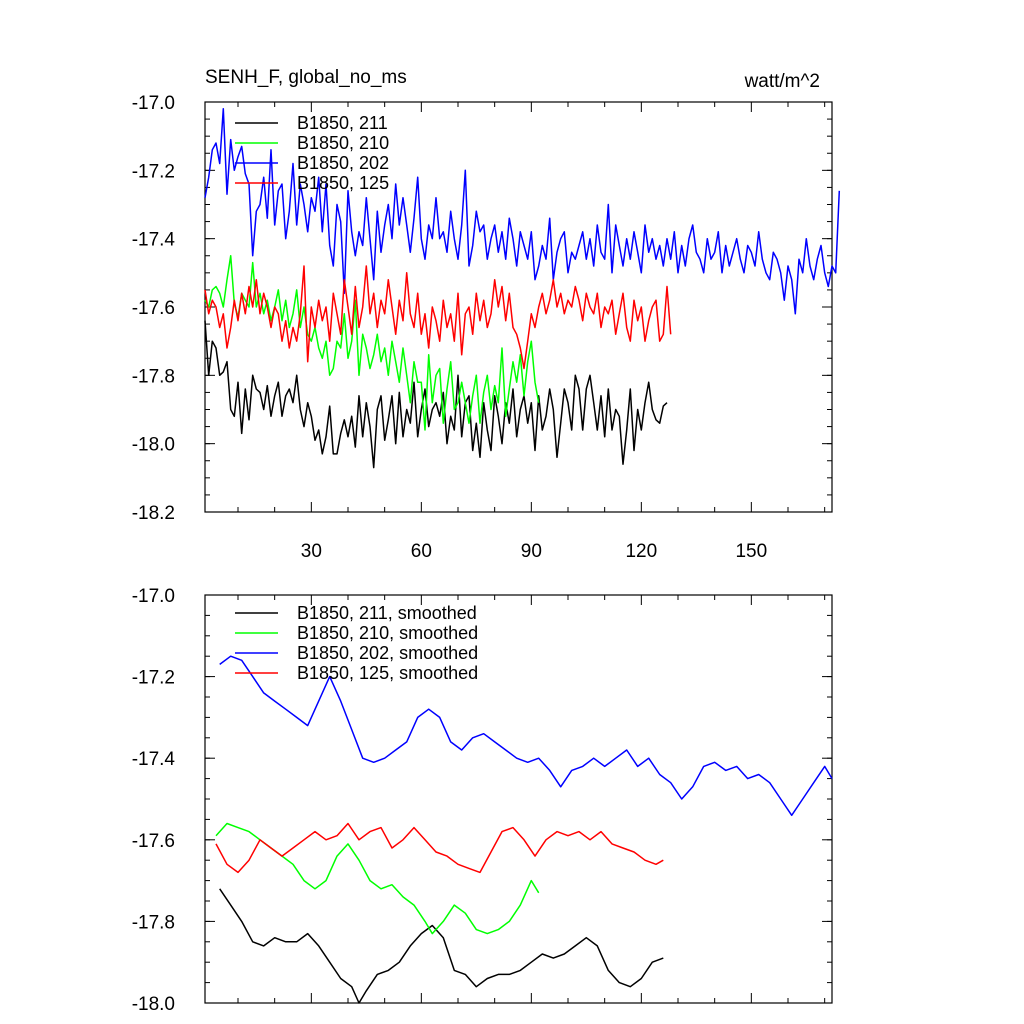  I want to click on legend-label: B1850, 211, so click(342, 123).